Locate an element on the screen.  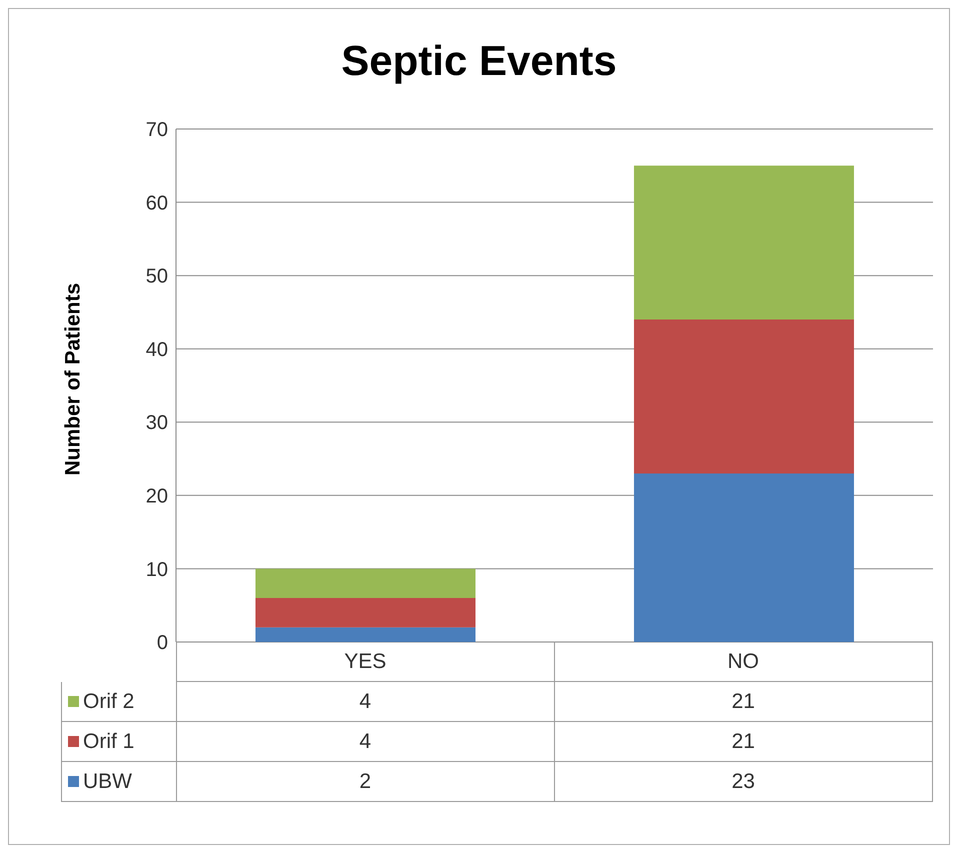
y-tick-label: 0 is located at coordinates (162, 643).